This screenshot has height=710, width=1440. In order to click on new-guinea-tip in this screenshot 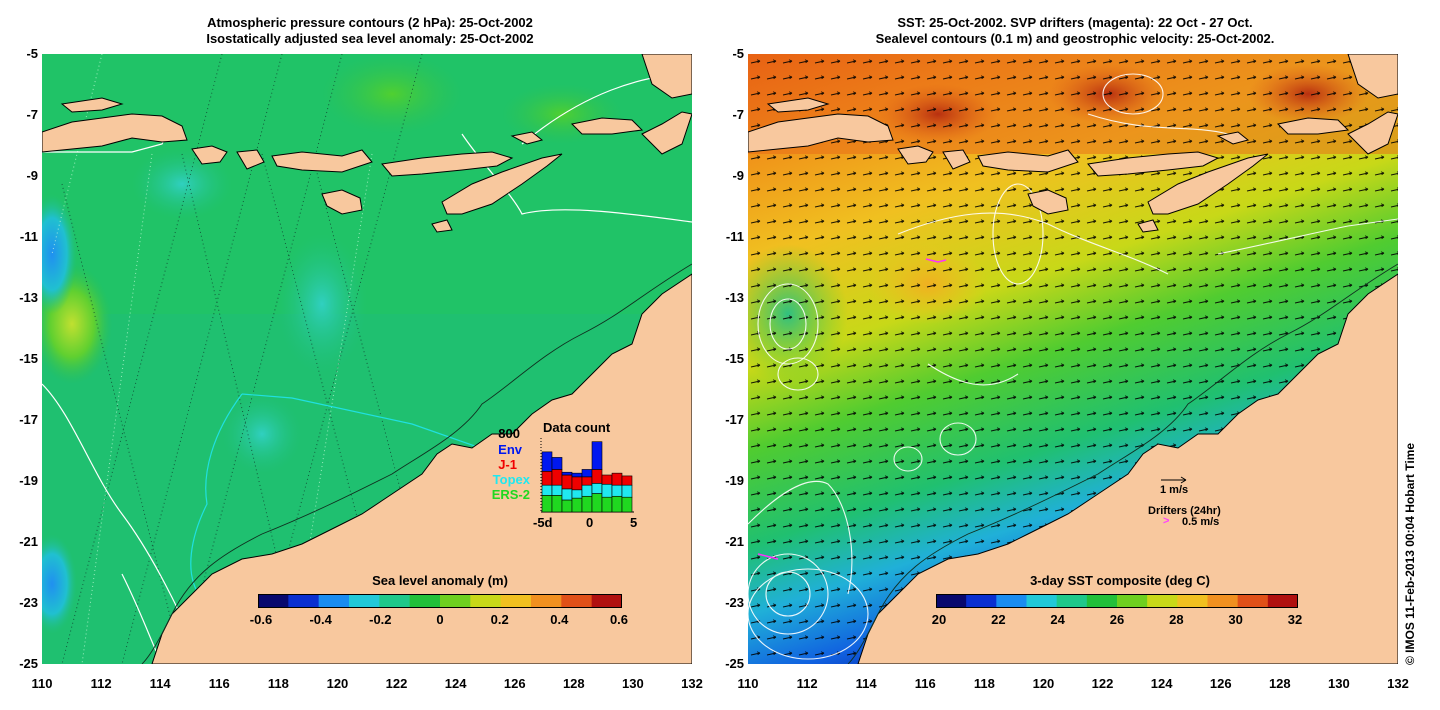, I will do `click(666, 76)`.